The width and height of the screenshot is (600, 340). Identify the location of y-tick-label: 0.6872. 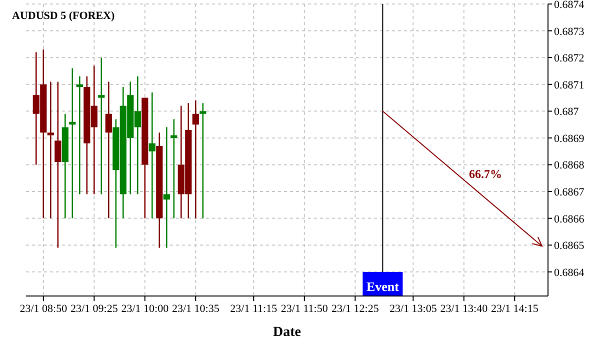
(569, 58).